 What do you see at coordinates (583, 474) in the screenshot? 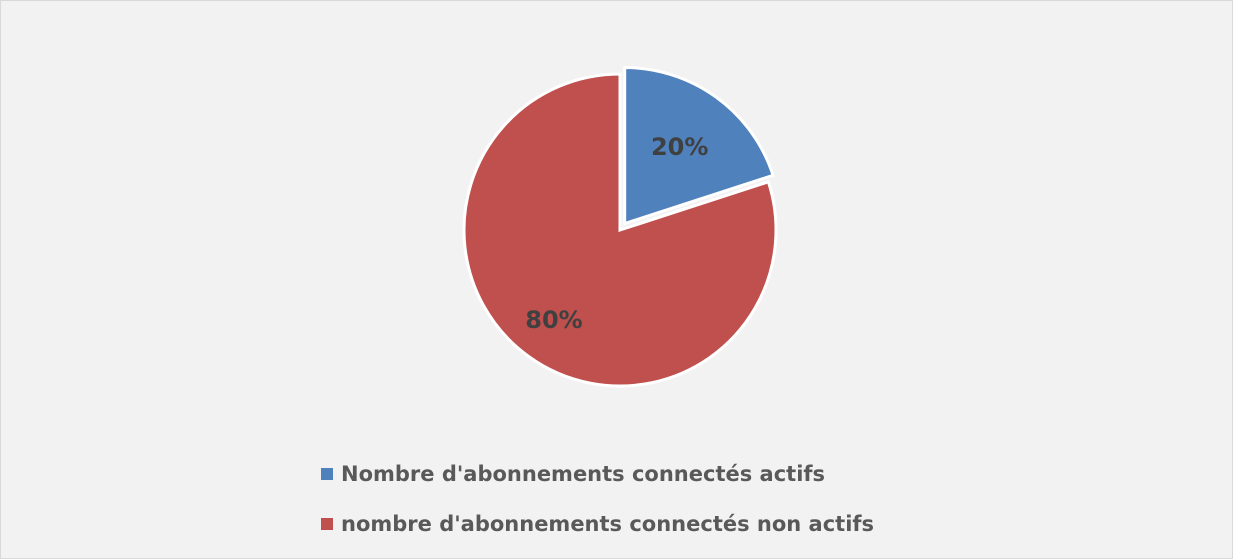
I see `legend-label: Nombre d'abonnements connectés actifs` at bounding box center [583, 474].